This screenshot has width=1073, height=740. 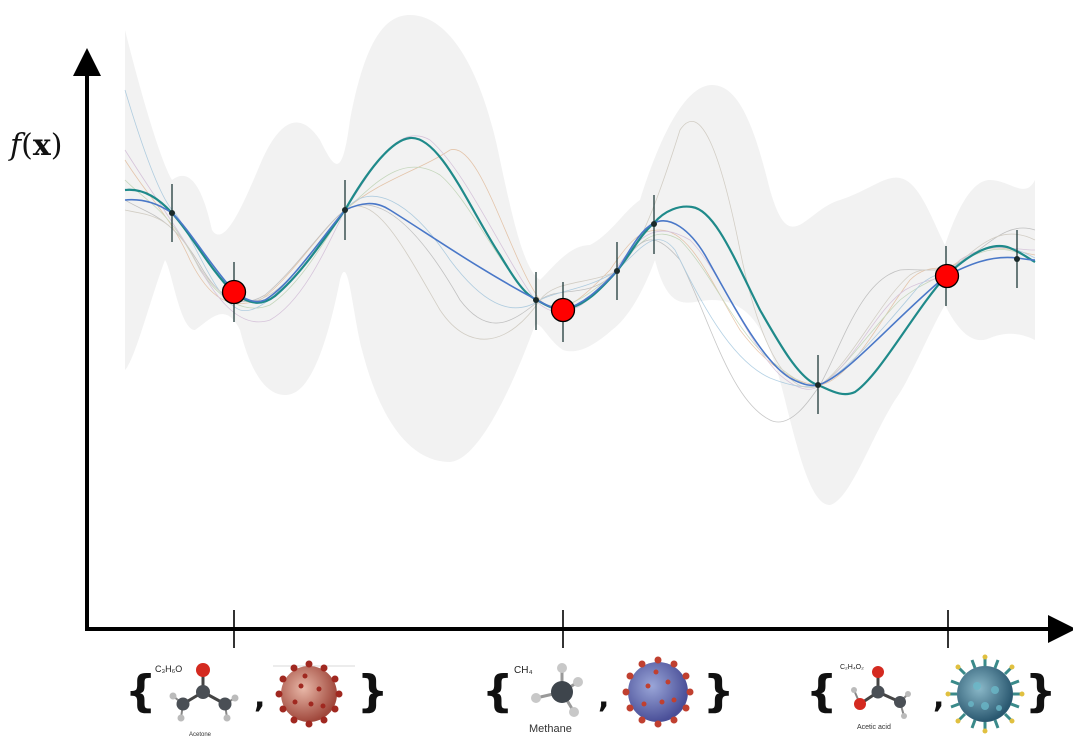 I want to click on molecule-formula: C₃H₆O, so click(x=169, y=669).